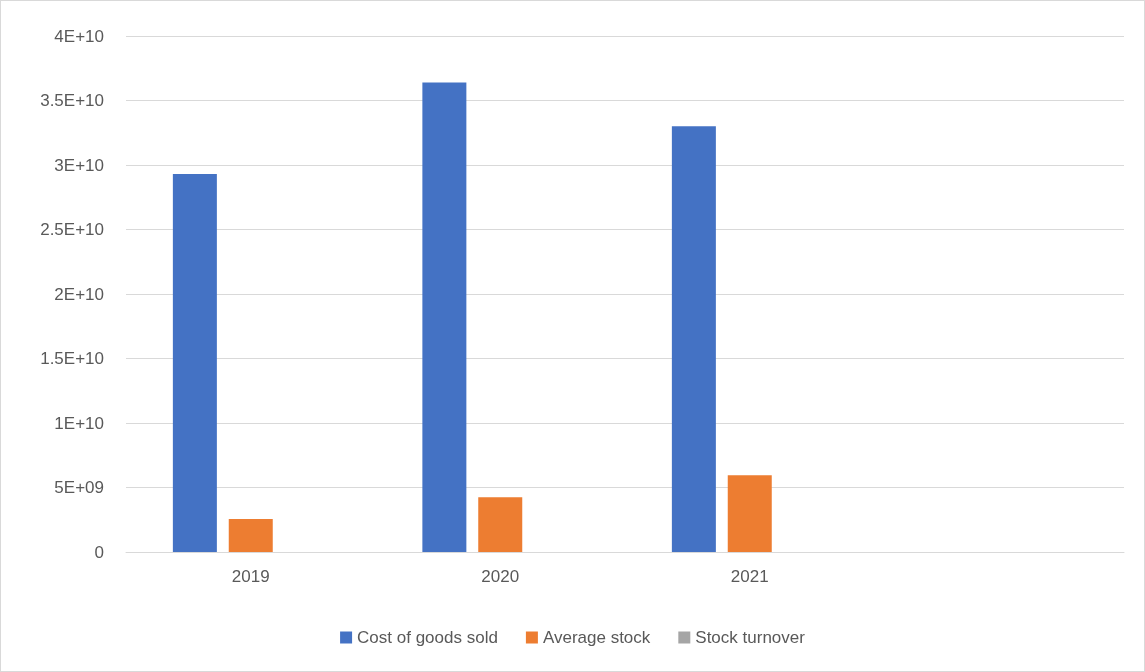 This screenshot has height=672, width=1145. I want to click on y-tick-label: 2.5E+10, so click(72, 229).